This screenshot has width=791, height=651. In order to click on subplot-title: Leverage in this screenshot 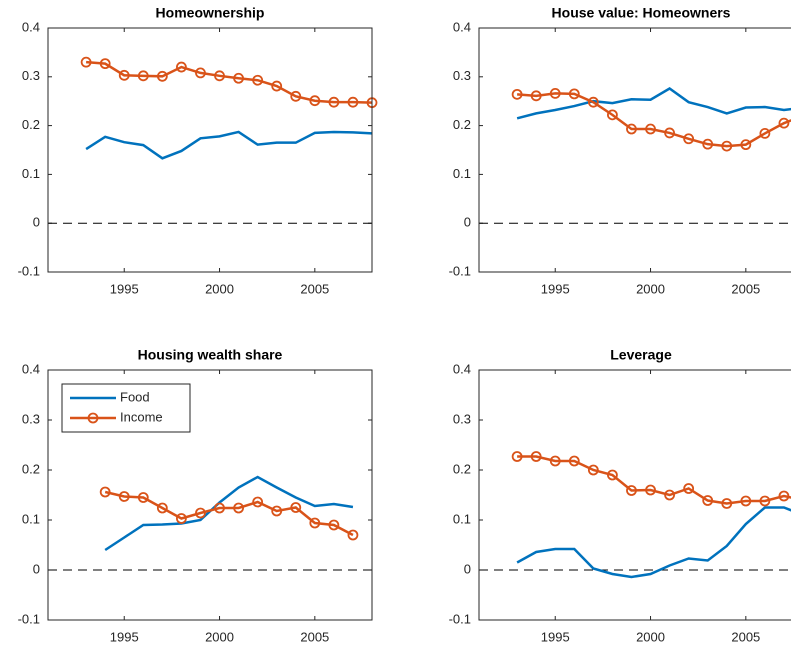, I will do `click(641, 355)`.